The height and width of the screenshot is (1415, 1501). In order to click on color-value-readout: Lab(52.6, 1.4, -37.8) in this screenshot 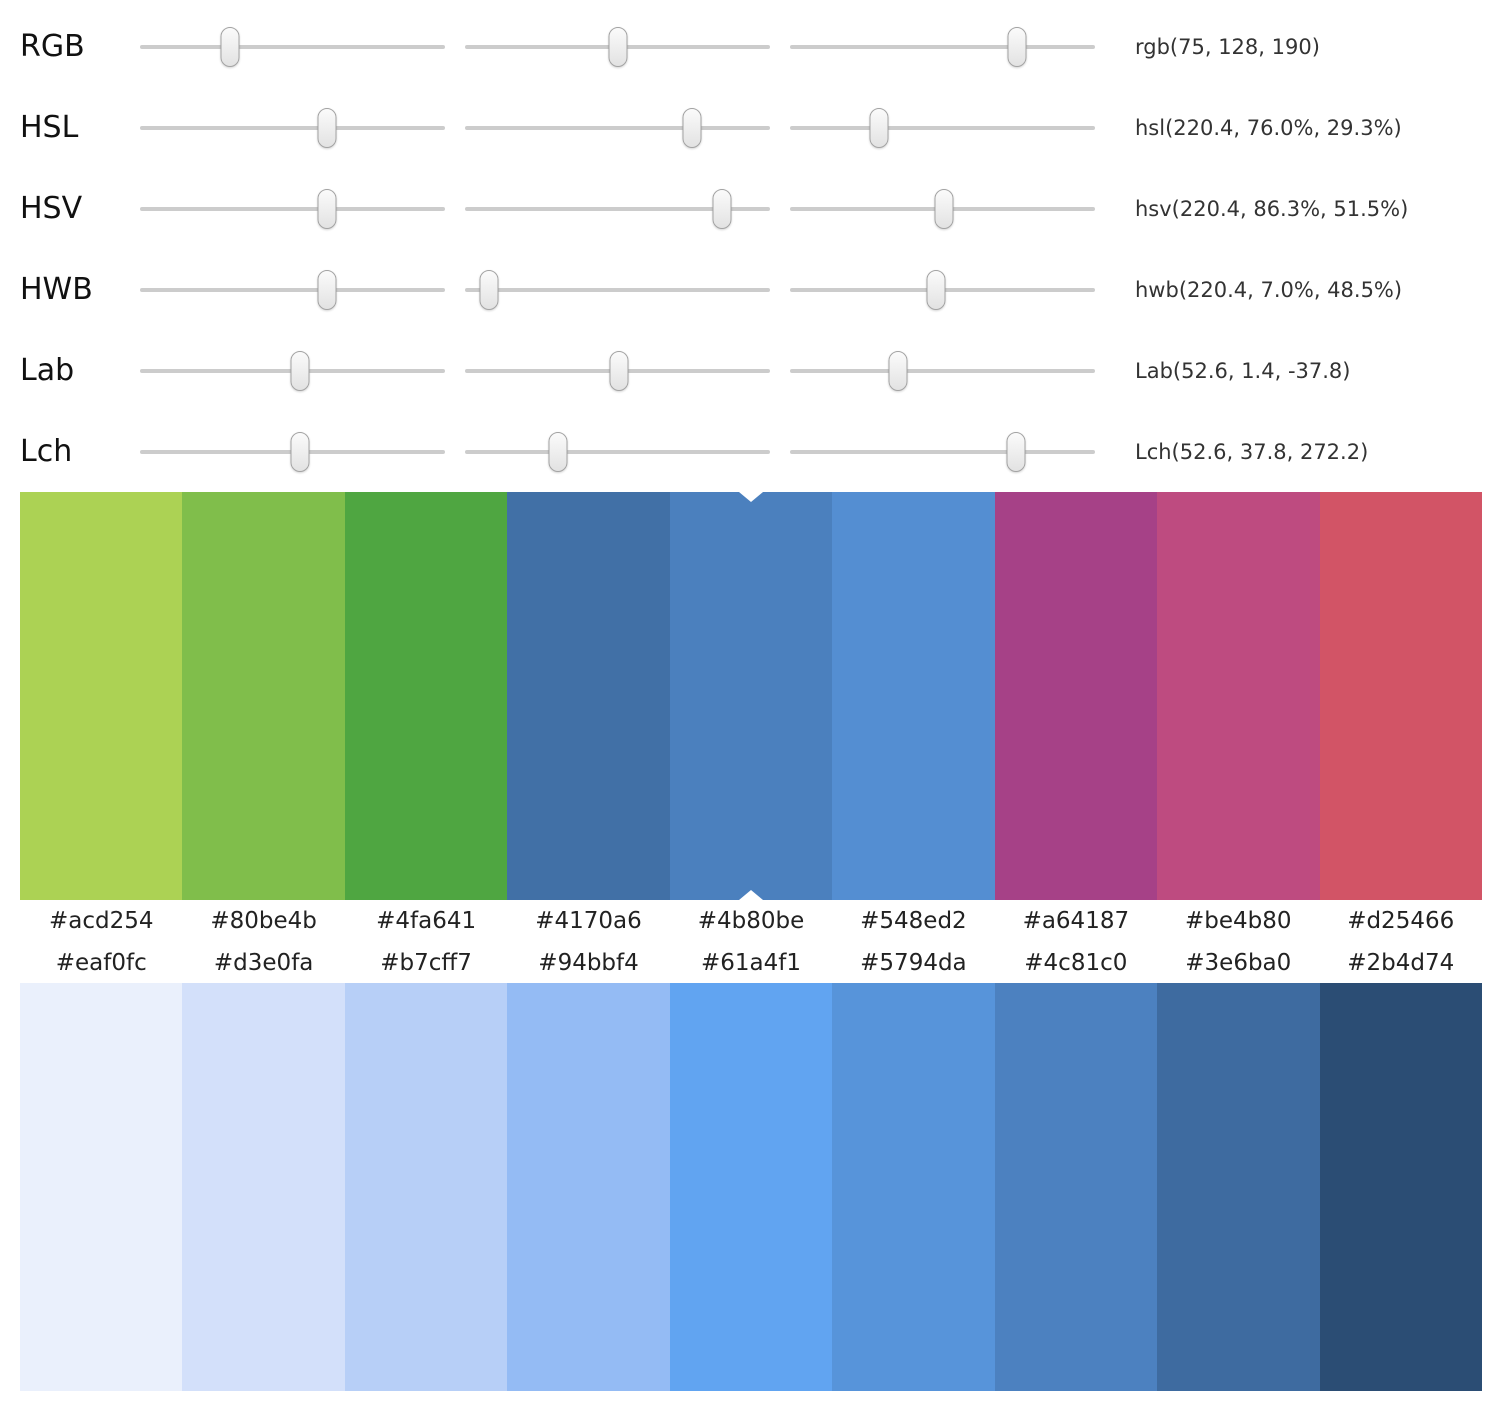, I will do `click(1243, 370)`.